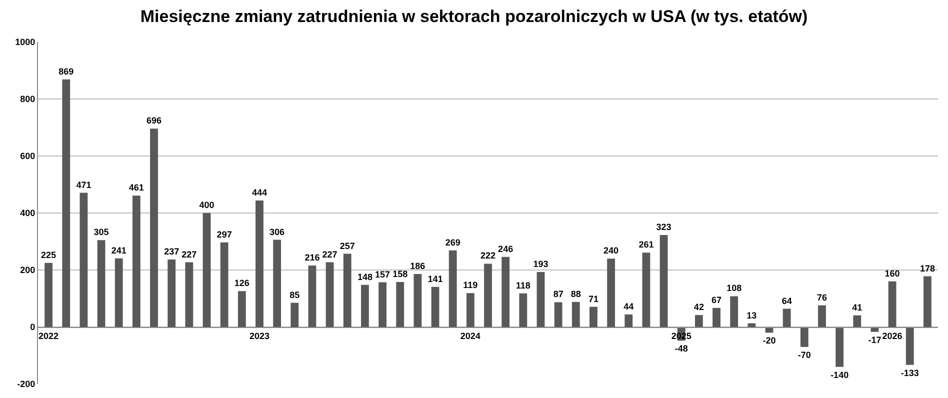 This screenshot has width=948, height=398. What do you see at coordinates (48, 255) in the screenshot?
I see `data-label: 225` at bounding box center [48, 255].